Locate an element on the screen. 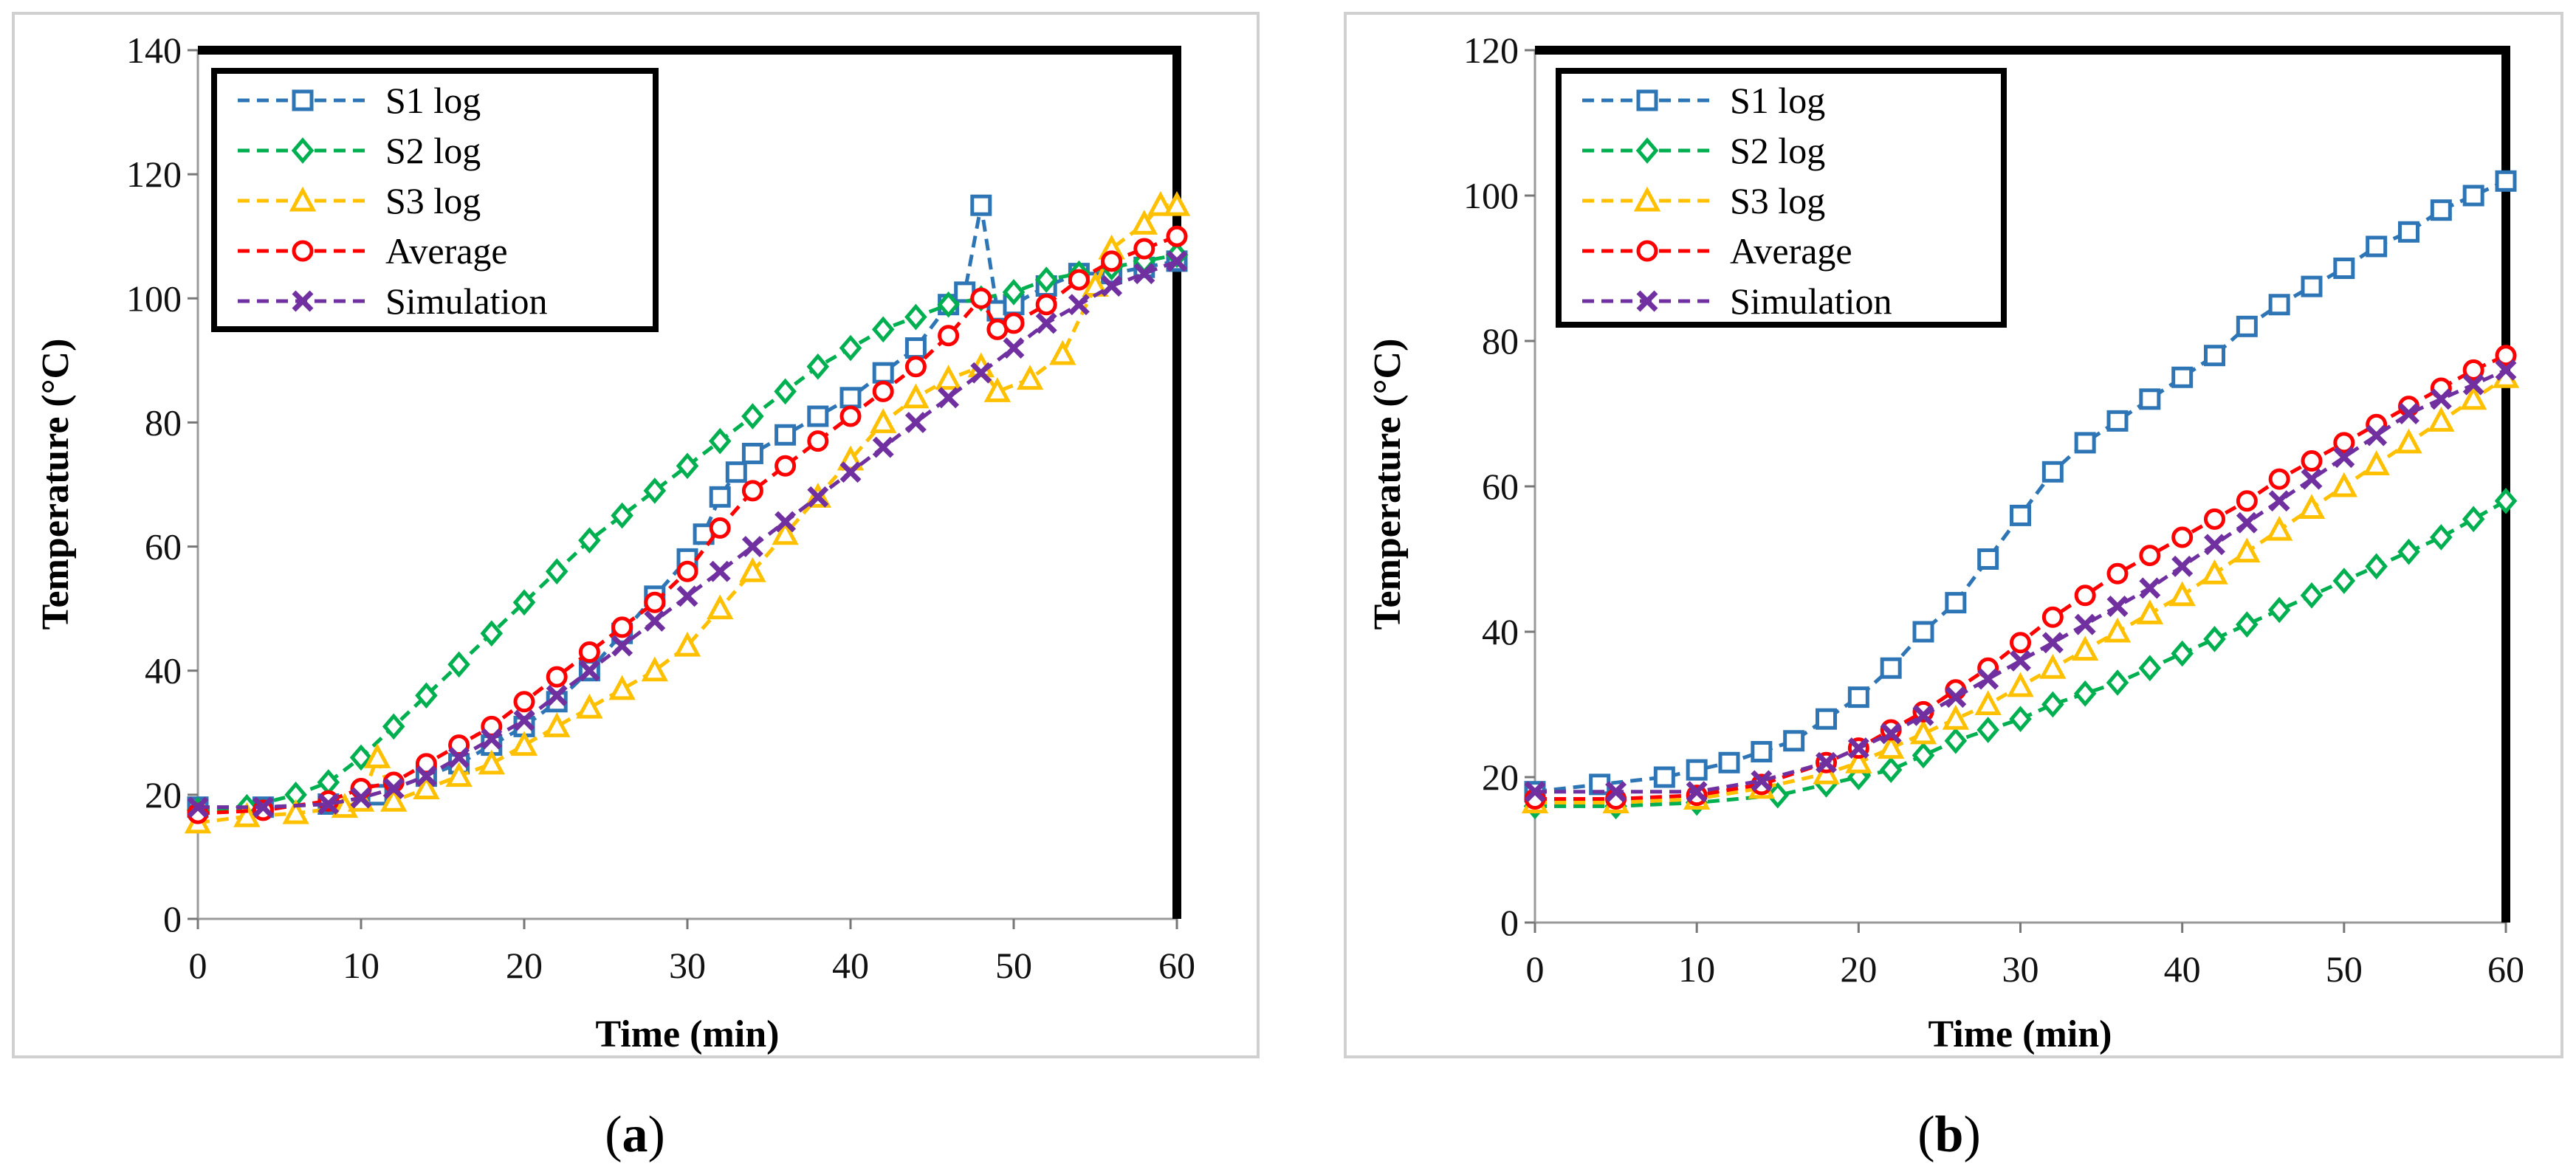  x-axis-title: Time (min) is located at coordinates (688, 1034).